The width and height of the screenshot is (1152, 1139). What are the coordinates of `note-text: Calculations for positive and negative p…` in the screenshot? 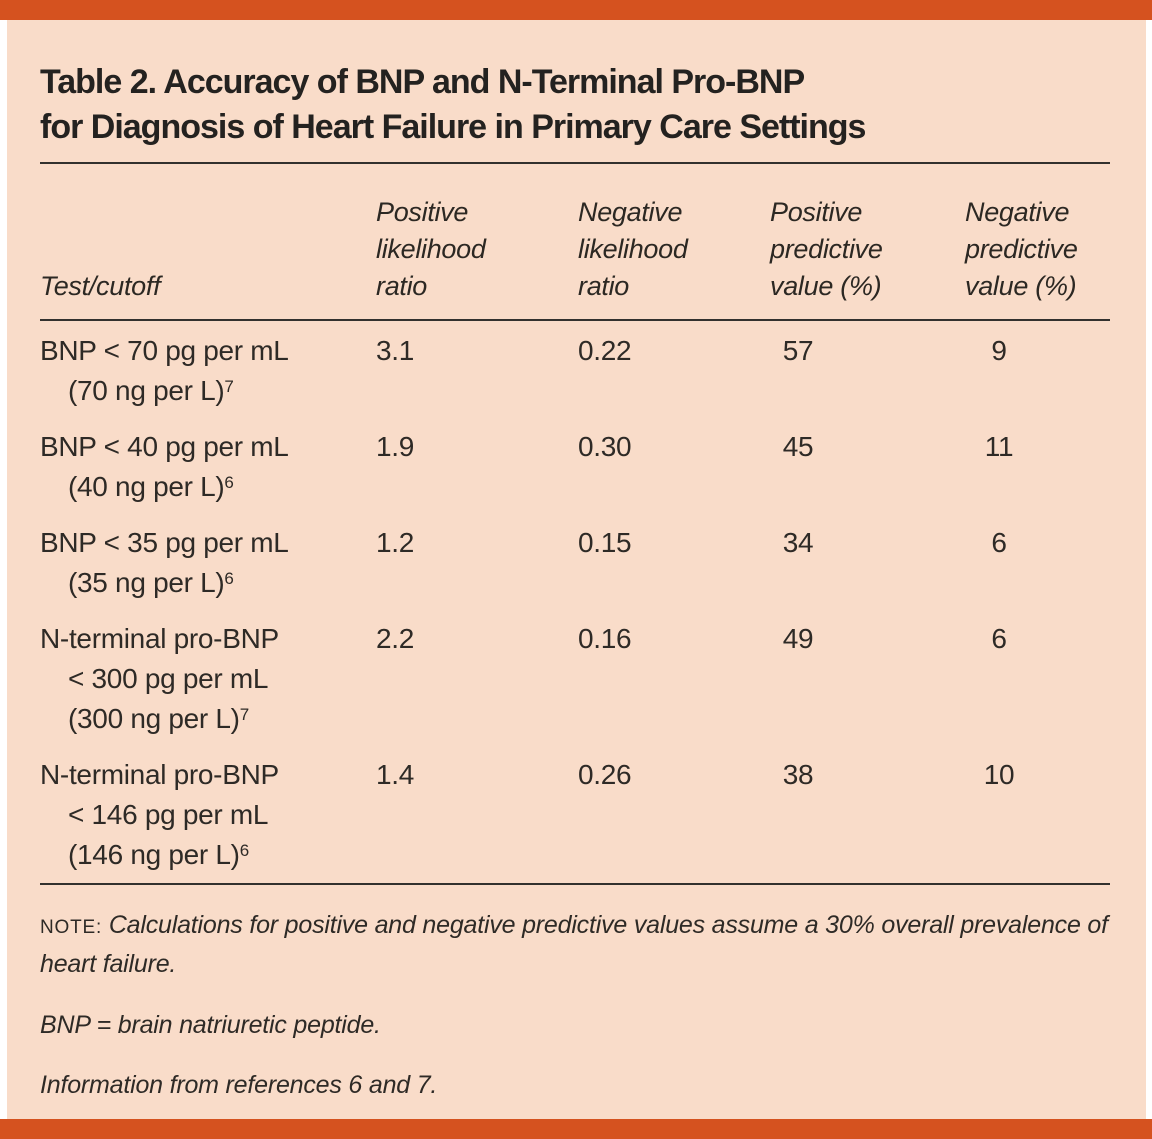 It's located at (574, 944).